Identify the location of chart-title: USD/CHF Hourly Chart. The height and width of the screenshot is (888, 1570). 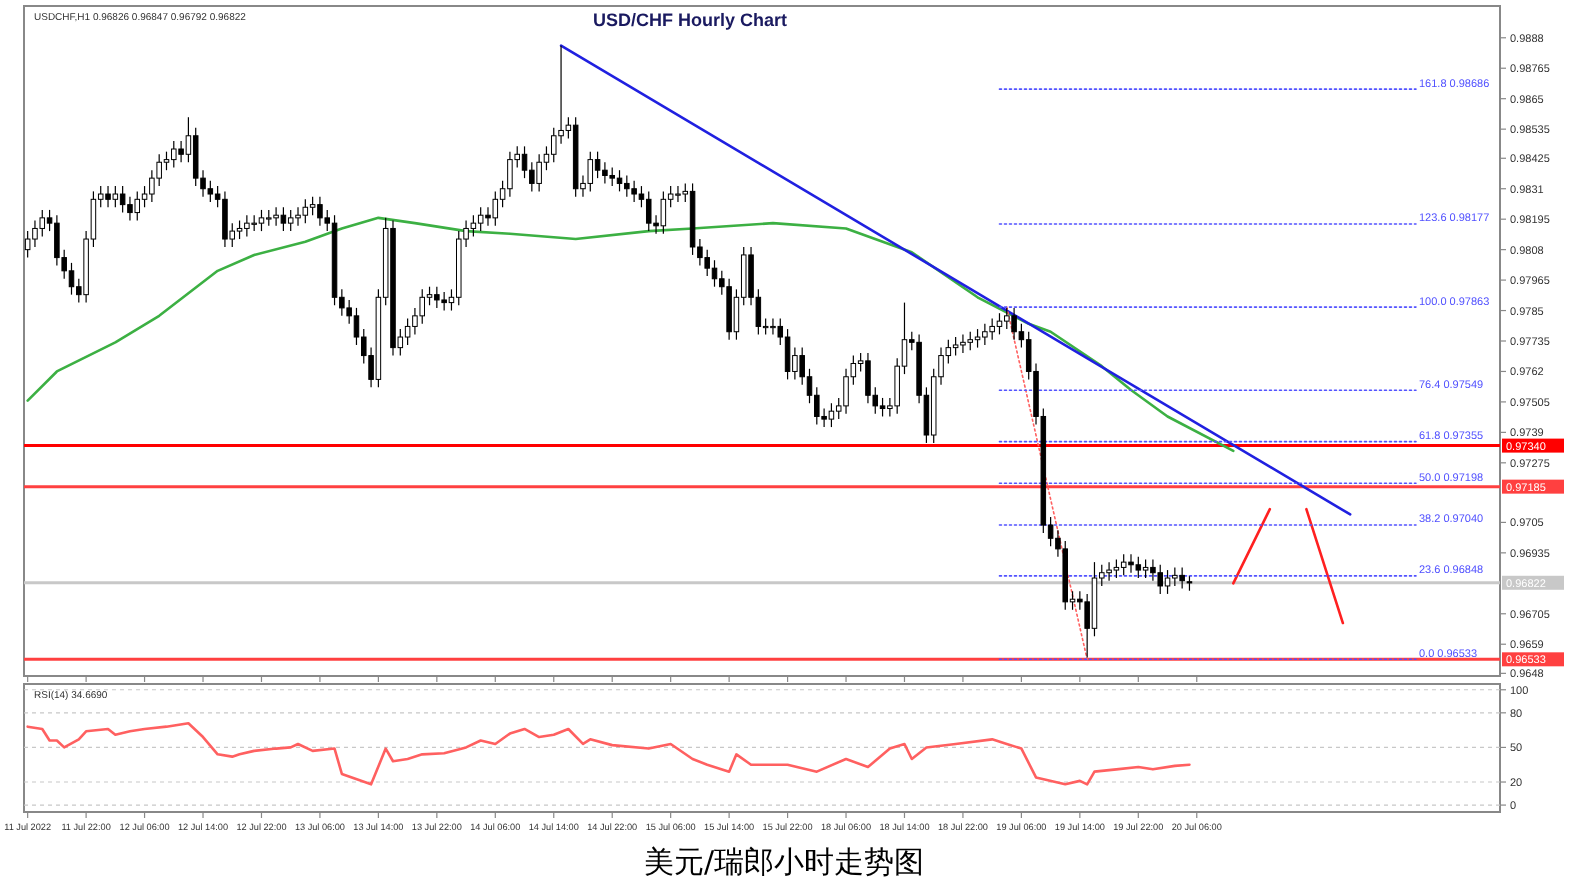
(690, 20).